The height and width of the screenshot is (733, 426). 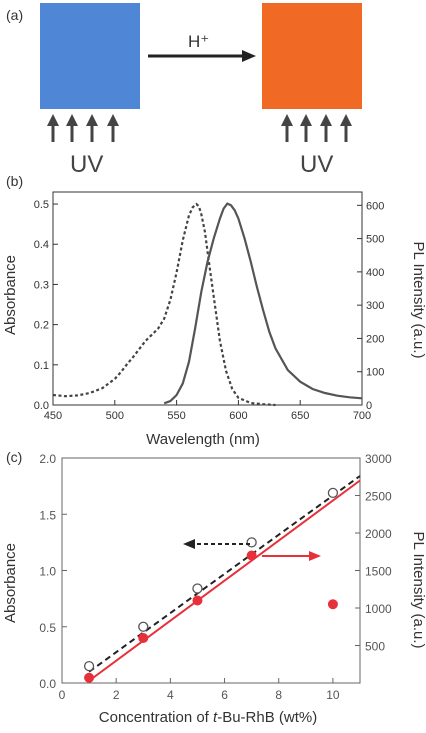 What do you see at coordinates (375, 206) in the screenshot?
I see `b-y2-tick-label: 600` at bounding box center [375, 206].